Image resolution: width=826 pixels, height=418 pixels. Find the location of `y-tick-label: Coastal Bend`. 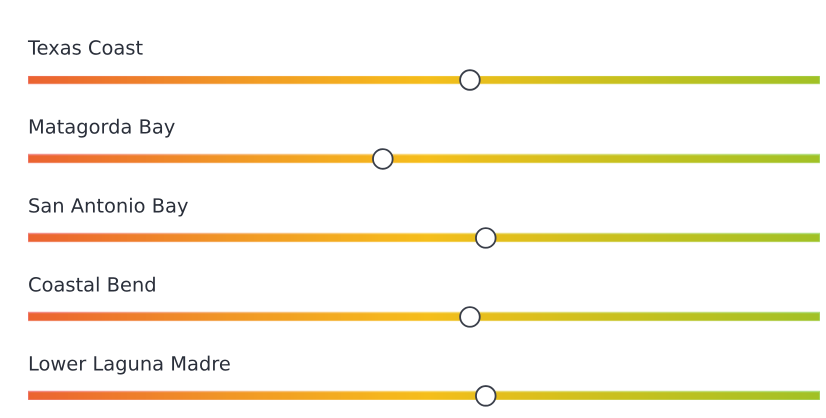

y-tick-label: Coastal Bend is located at coordinates (92, 284).